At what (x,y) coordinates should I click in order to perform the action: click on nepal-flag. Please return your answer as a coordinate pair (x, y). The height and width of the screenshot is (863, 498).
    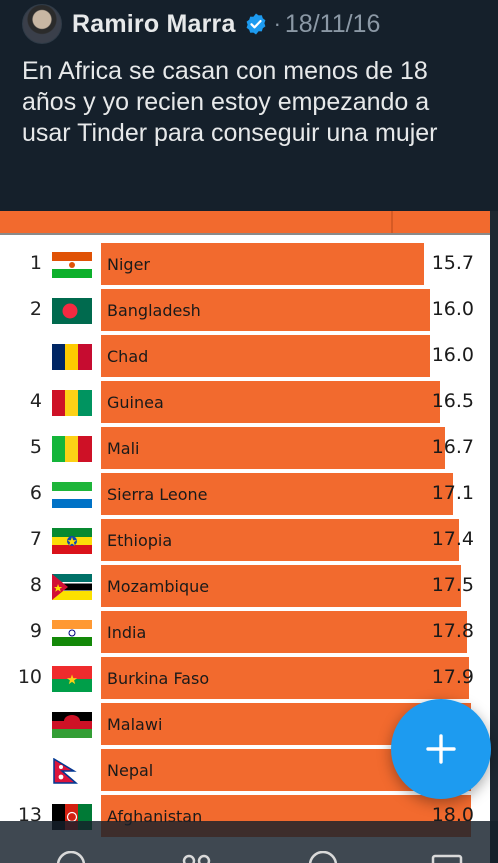
    Looking at the image, I should click on (72, 771).